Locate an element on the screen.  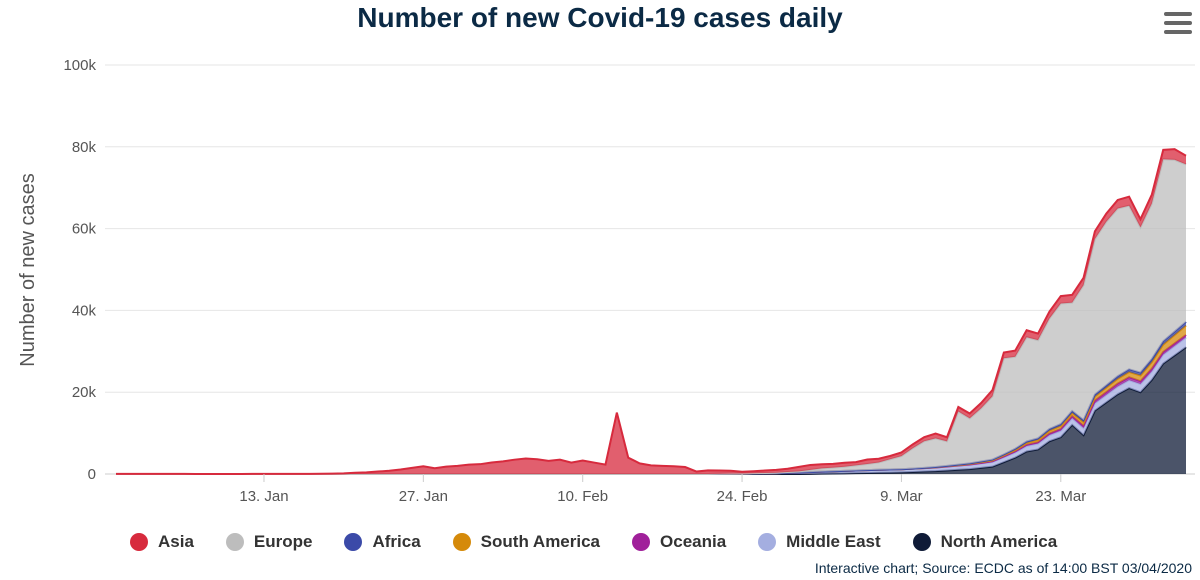
x-tick-label: 24. Feb is located at coordinates (742, 496).